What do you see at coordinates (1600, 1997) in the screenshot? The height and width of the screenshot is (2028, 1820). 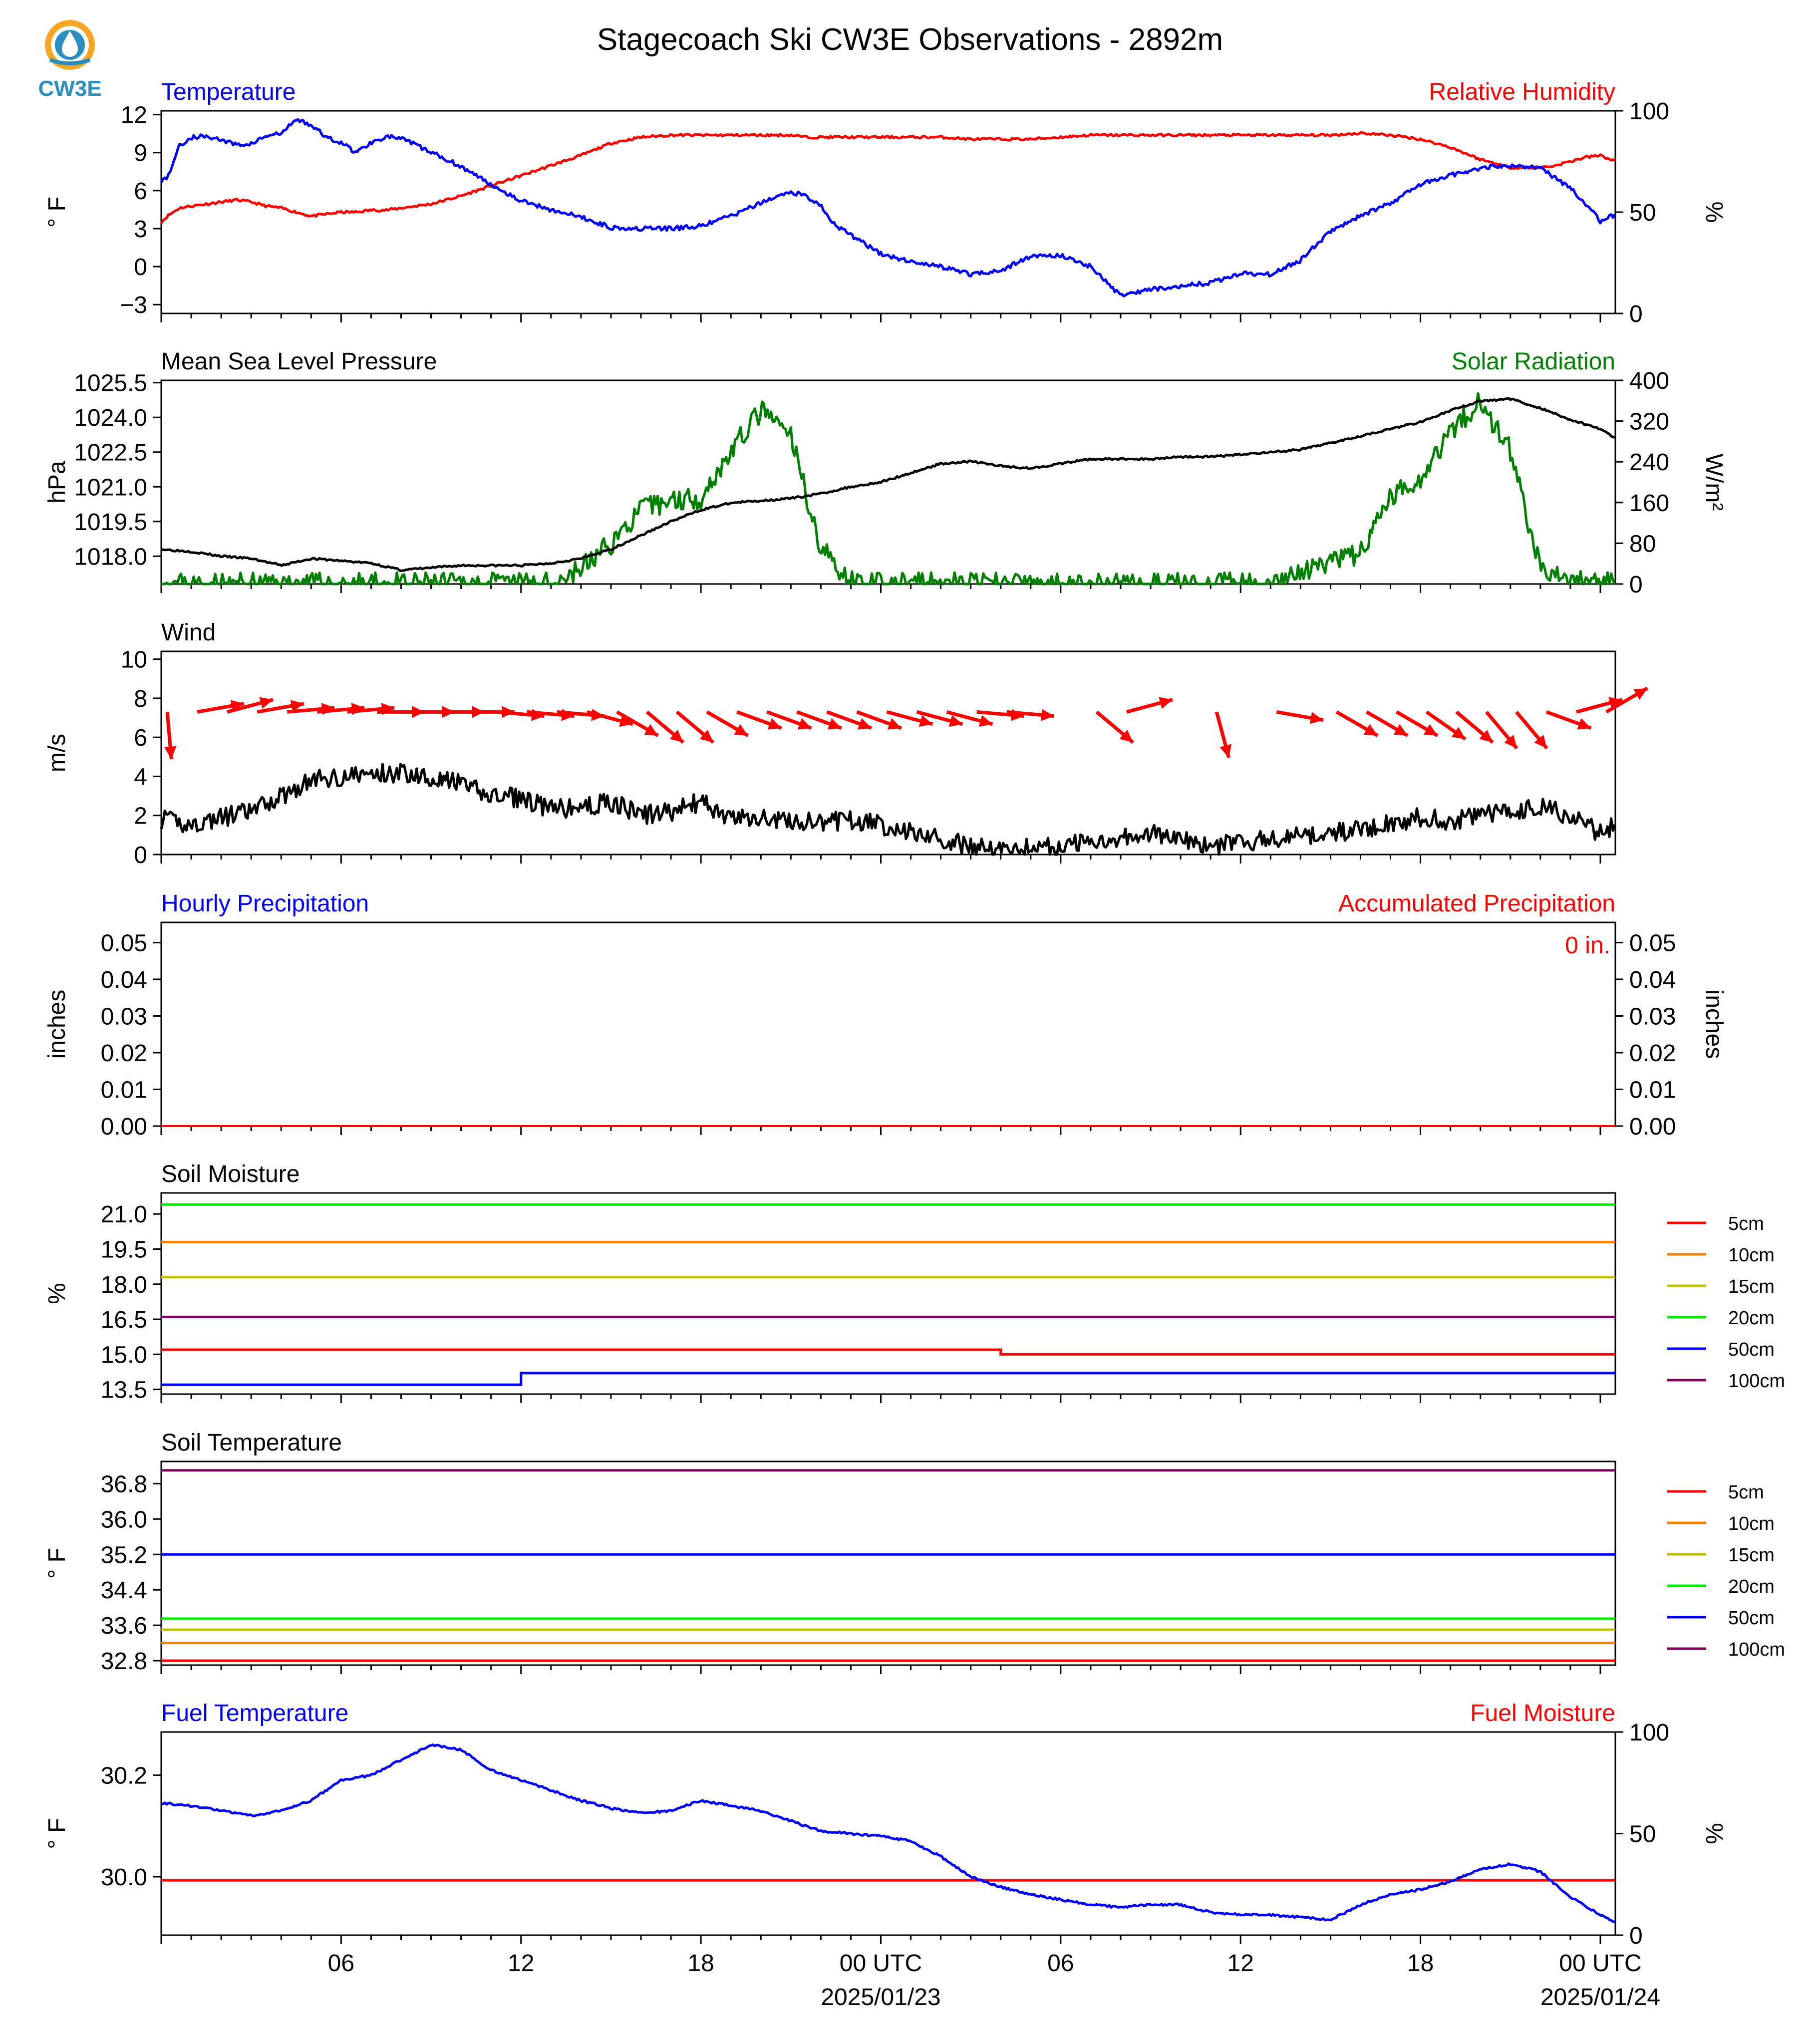 I see `x-date-label: 2025/01/24` at bounding box center [1600, 1997].